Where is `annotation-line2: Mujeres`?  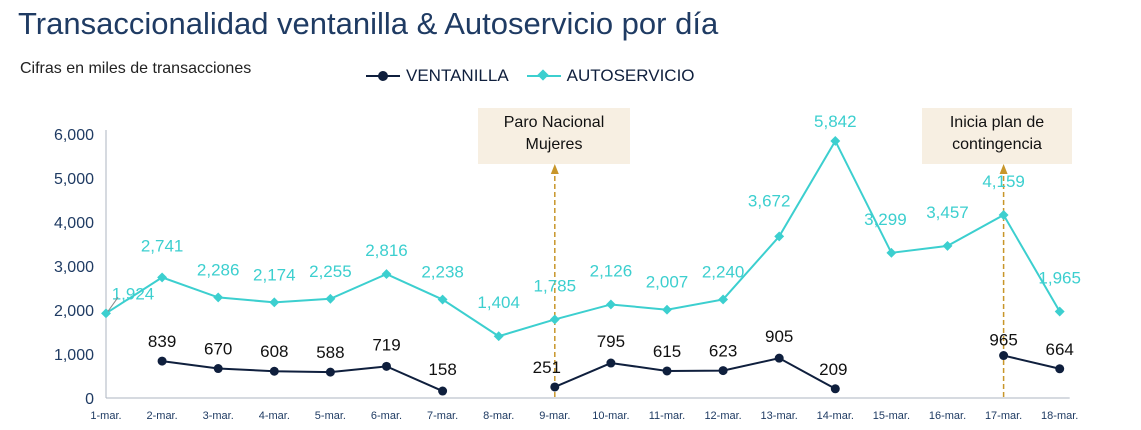 annotation-line2: Mujeres is located at coordinates (554, 144).